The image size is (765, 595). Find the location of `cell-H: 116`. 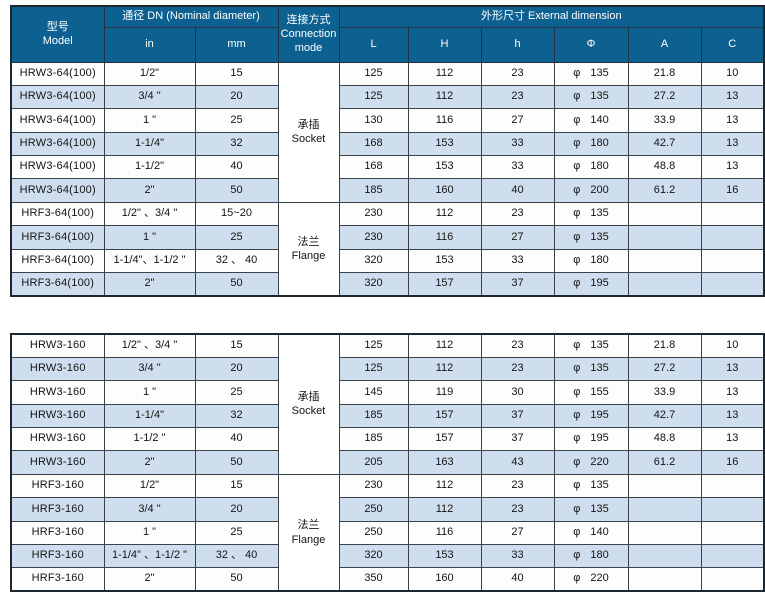

cell-H: 116 is located at coordinates (444, 237).